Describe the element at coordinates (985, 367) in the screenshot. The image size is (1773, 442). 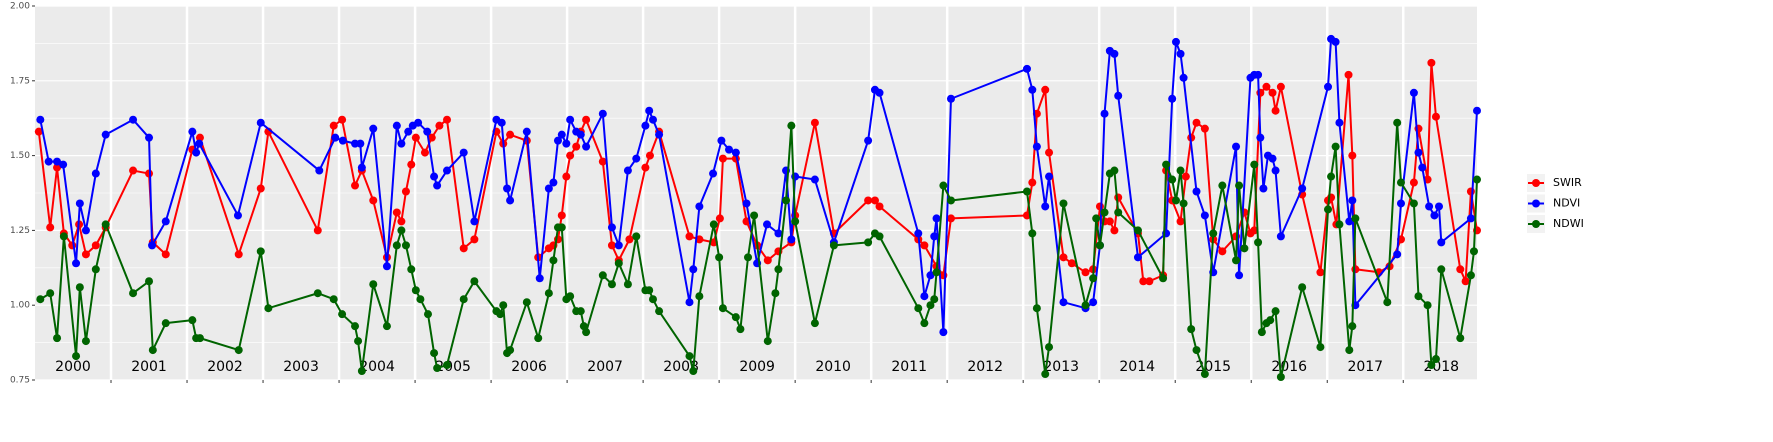
I see `year-label: 2012` at that location.